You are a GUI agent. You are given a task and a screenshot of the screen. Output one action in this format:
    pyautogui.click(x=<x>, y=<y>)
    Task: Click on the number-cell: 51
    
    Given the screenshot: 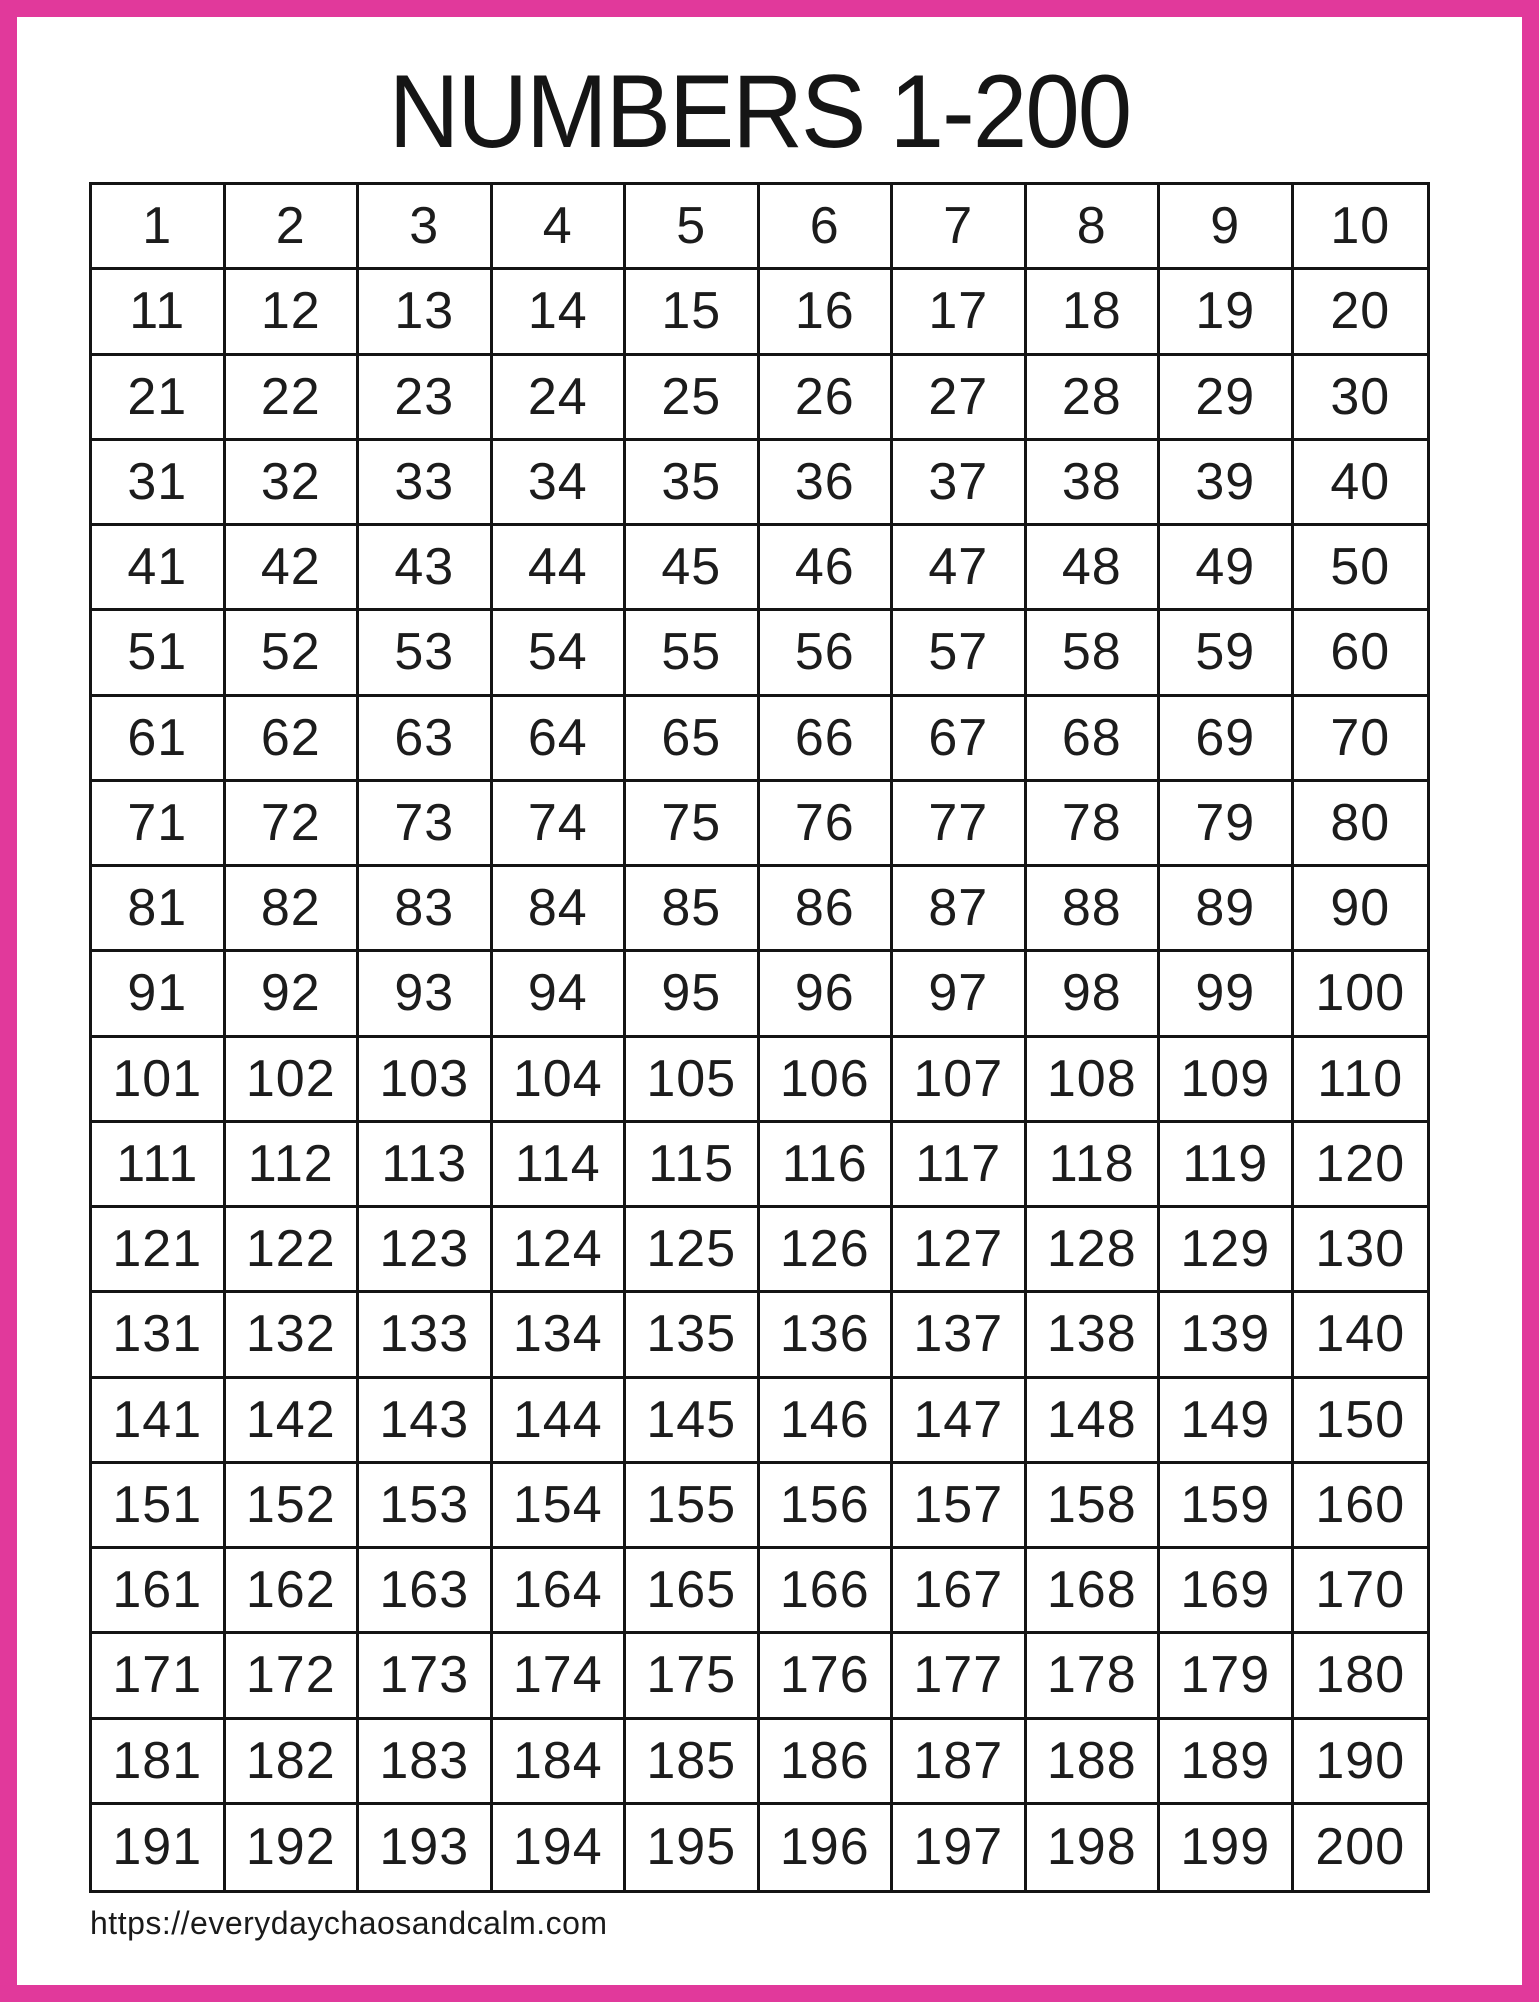 What is the action you would take?
    pyautogui.click(x=159, y=654)
    